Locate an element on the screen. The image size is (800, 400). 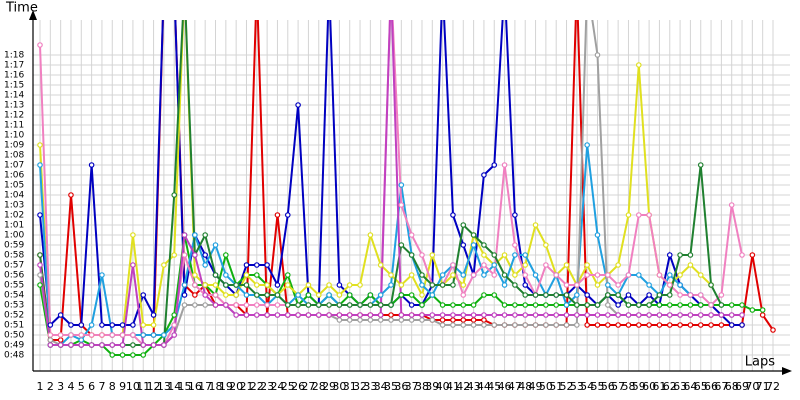
x-tick-label: 40 is located at coordinates (443, 386).